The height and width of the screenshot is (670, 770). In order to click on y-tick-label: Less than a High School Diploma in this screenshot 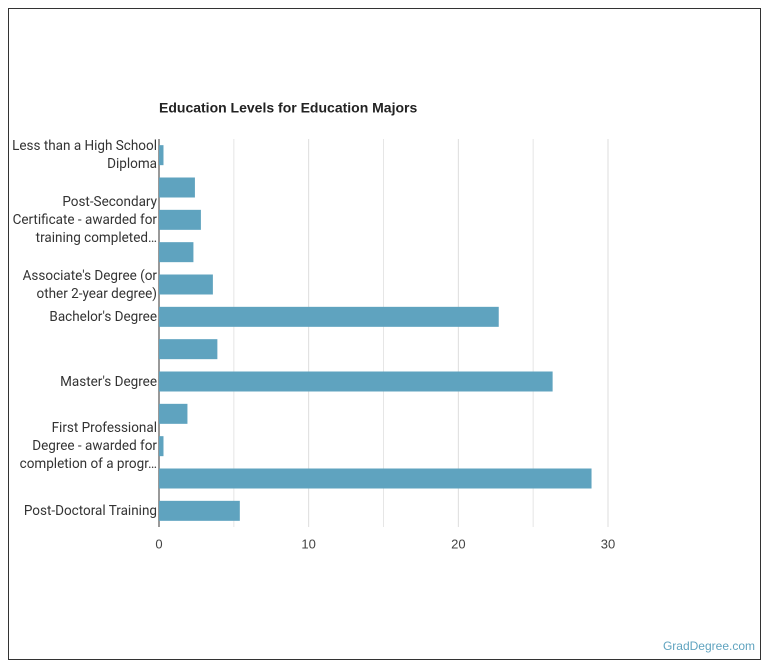, I will do `click(84, 155)`.